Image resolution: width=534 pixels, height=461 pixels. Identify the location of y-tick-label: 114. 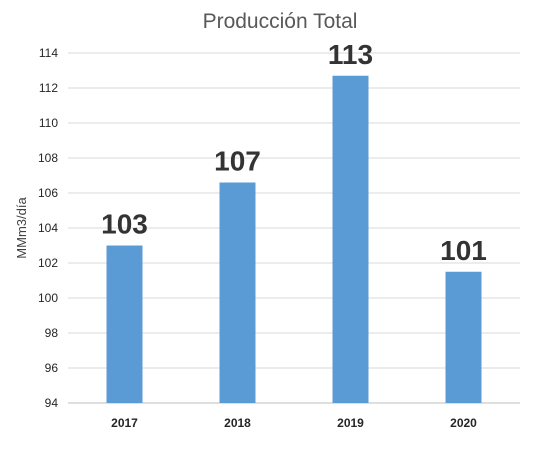
(48, 53).